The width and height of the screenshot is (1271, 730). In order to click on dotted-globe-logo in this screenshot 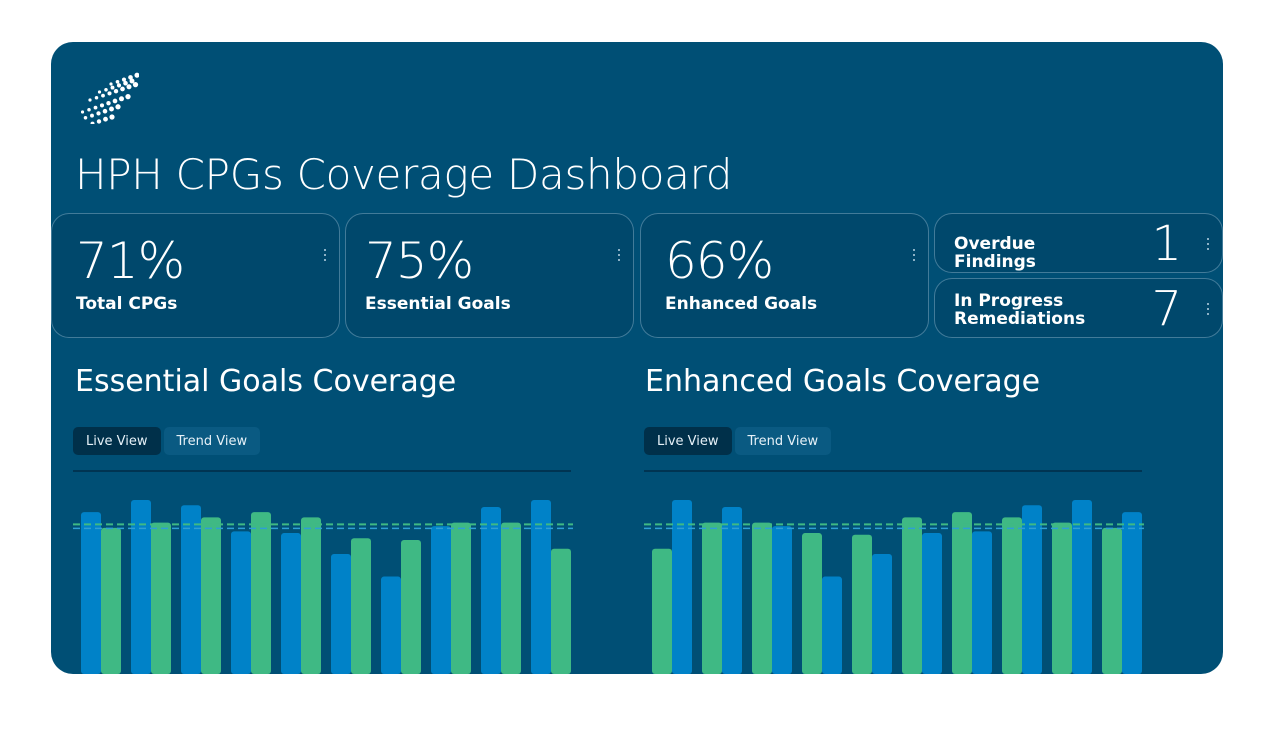, I will do `click(110, 98)`.